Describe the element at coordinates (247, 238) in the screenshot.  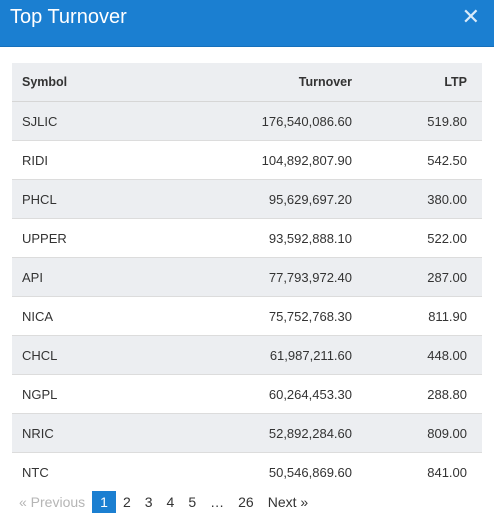
I see `table-row: UPPER 93,592,888.10 522.00` at that location.